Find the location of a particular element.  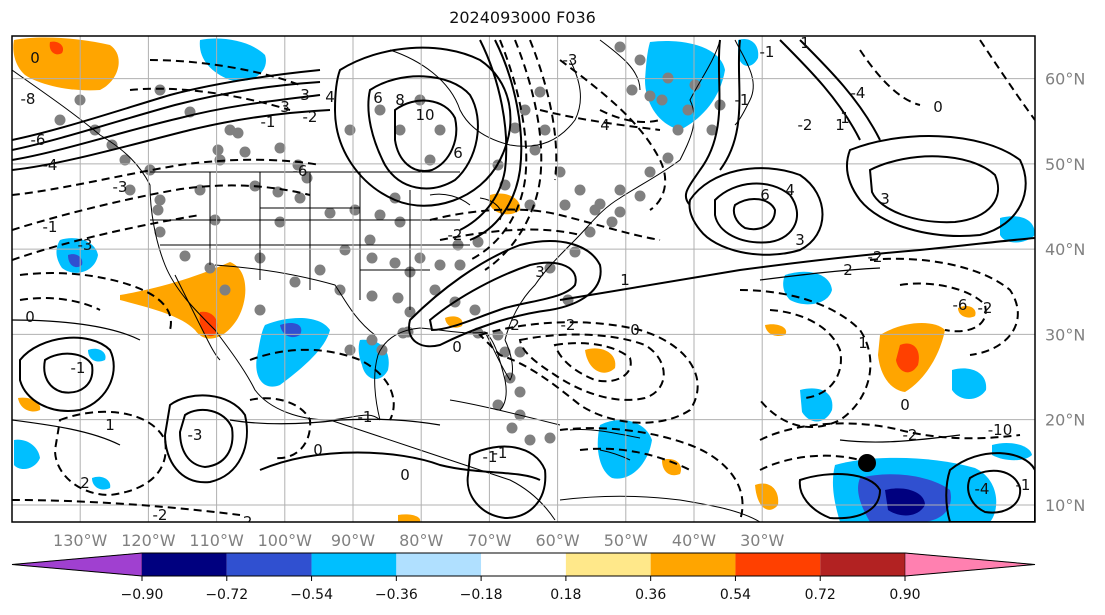

contour-dashed-trop2 is located at coordinates (810, 462).